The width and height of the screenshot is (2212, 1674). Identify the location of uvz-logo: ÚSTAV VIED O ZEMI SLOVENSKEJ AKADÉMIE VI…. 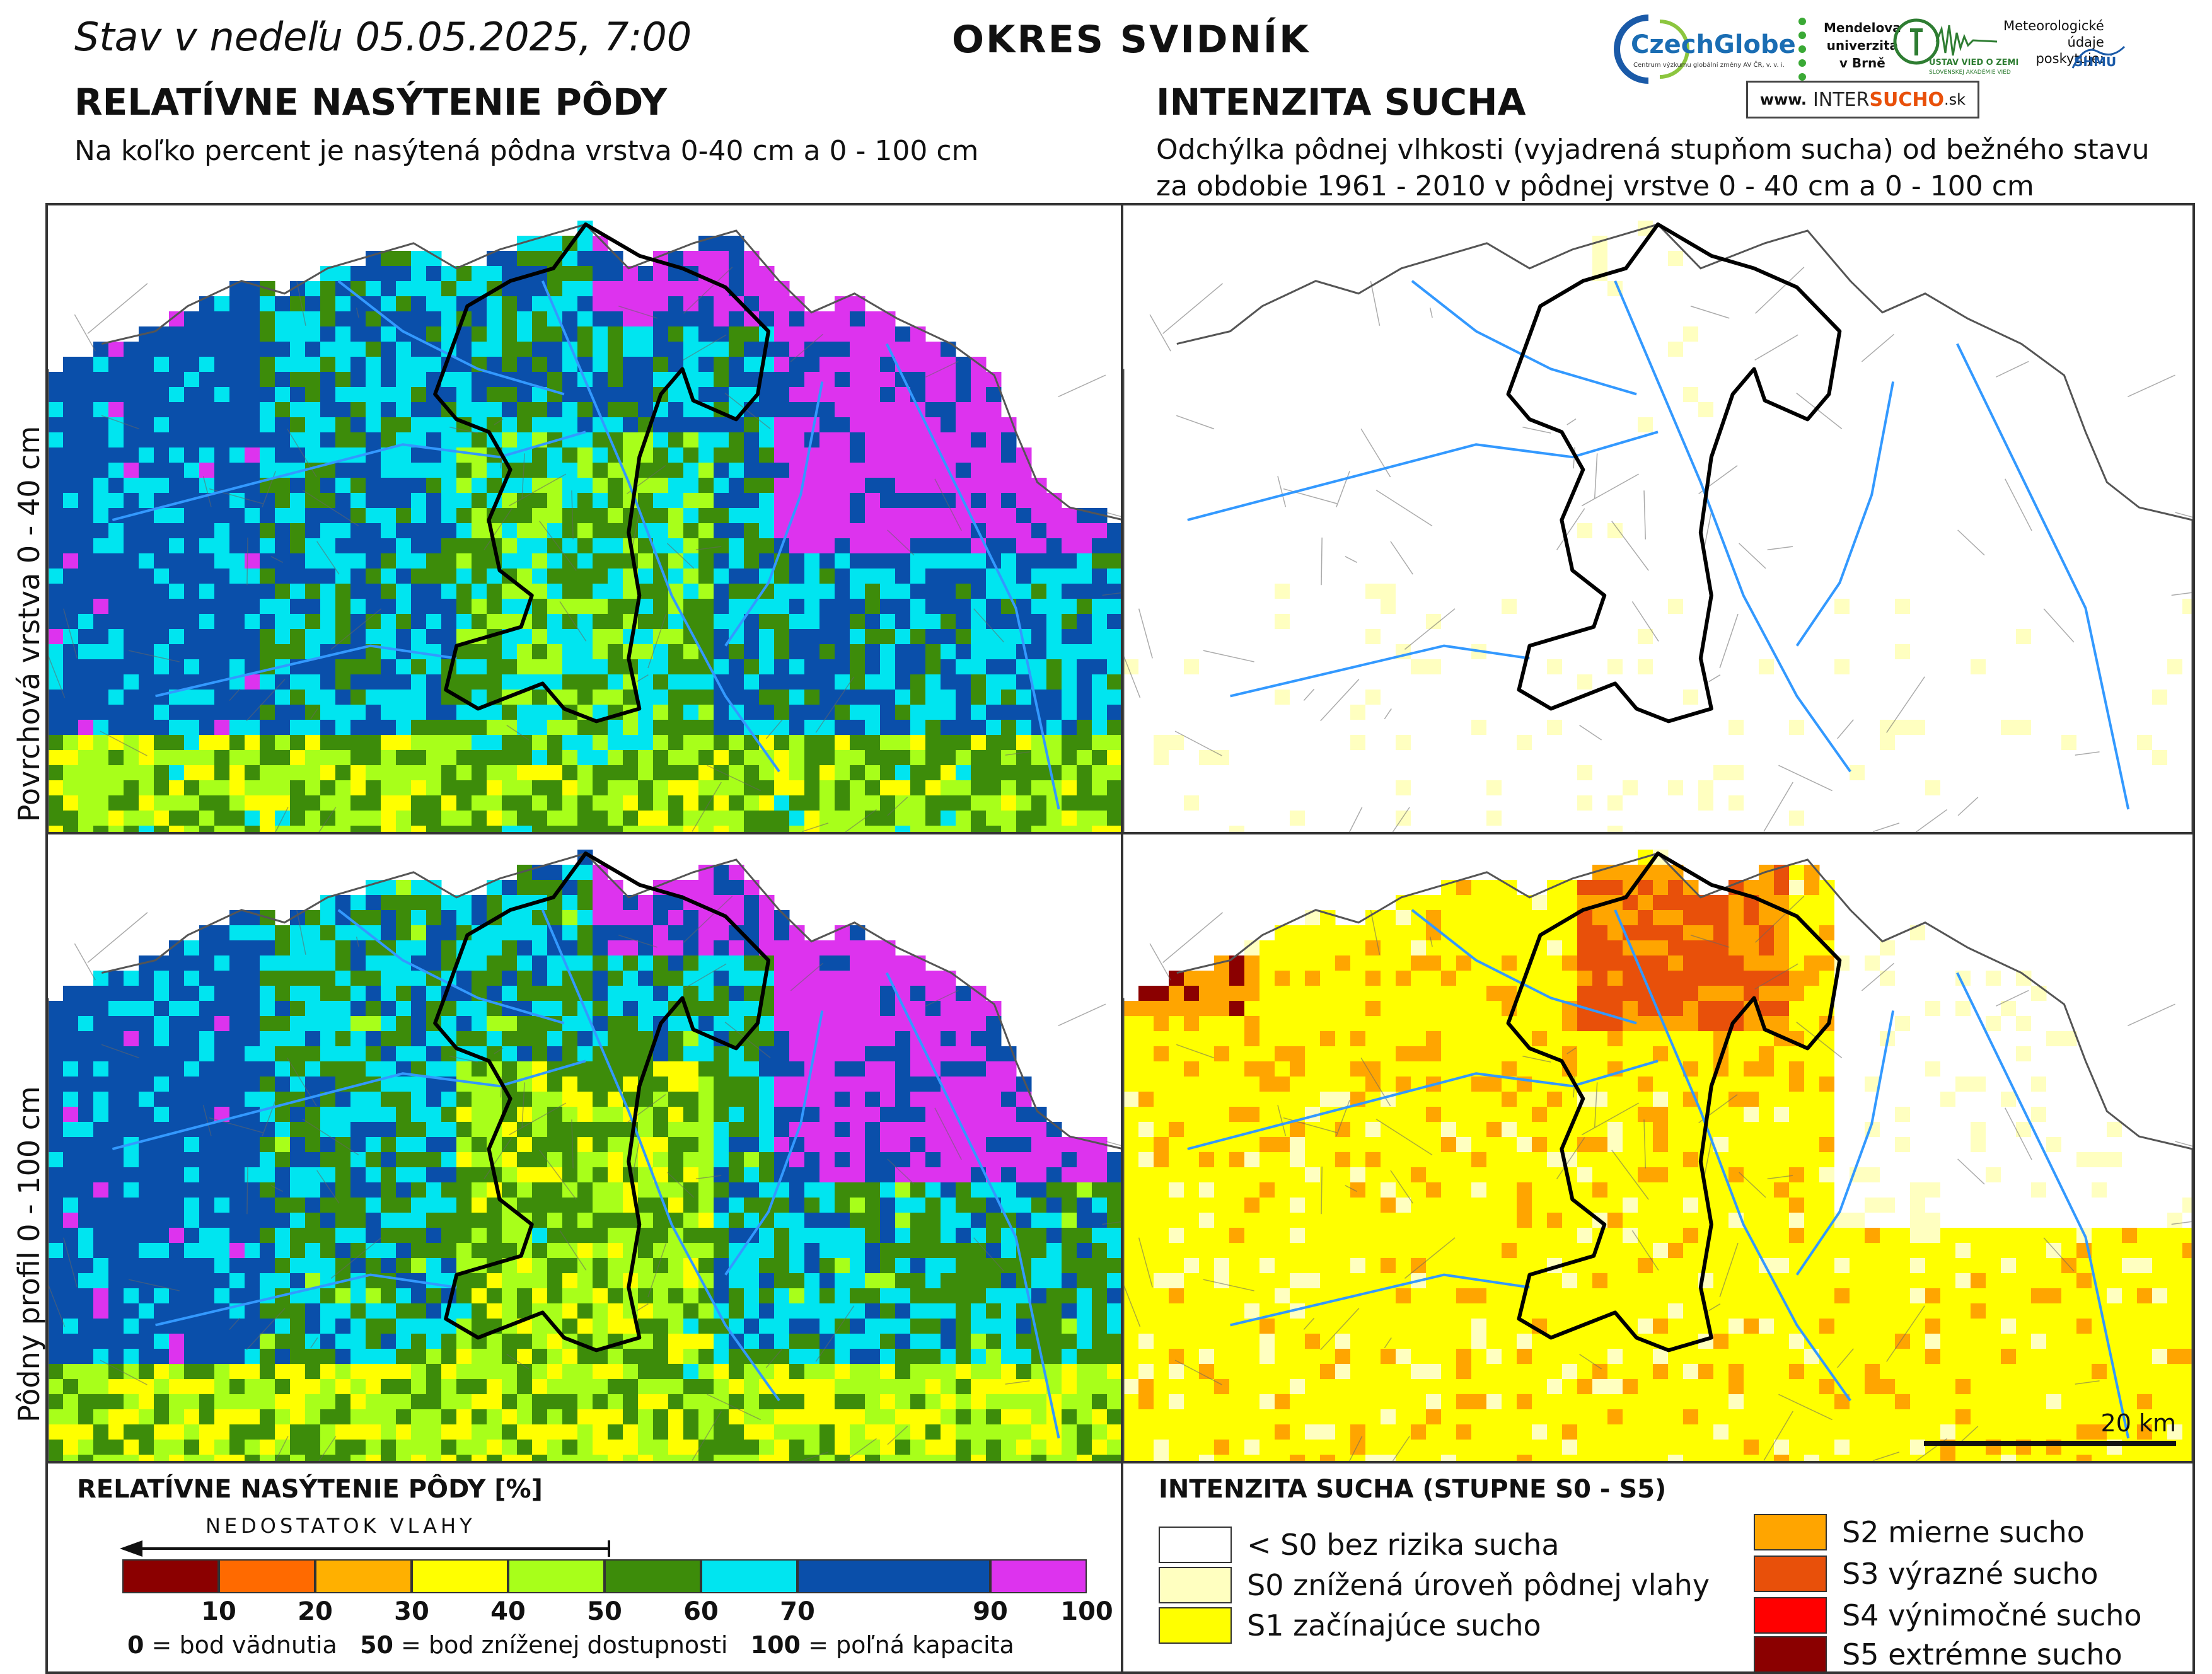
(1954, 51).